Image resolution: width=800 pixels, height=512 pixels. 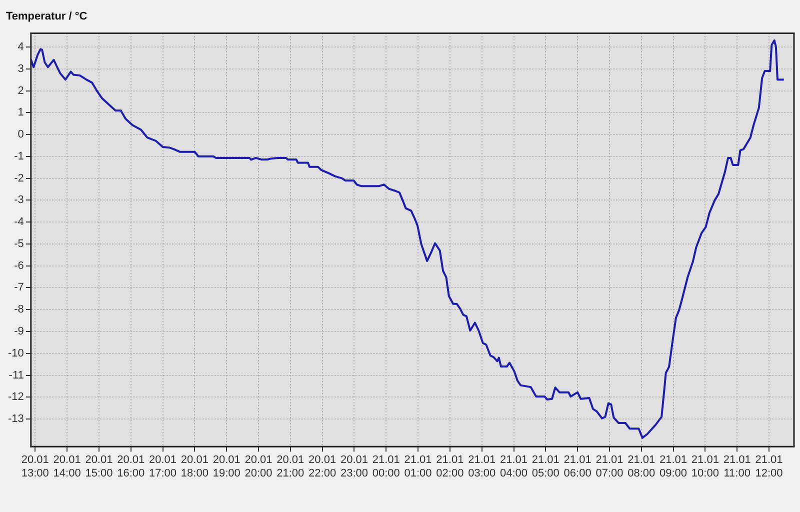 I want to click on x-tick-label: 20.01 14:00, so click(x=67, y=467).